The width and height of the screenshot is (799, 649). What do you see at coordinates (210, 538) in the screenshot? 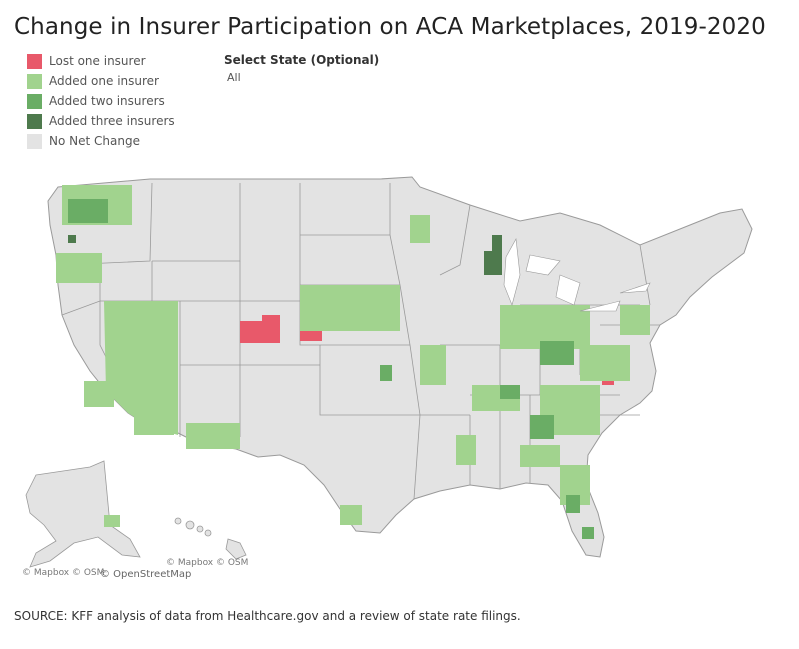
I see `hawaii` at bounding box center [210, 538].